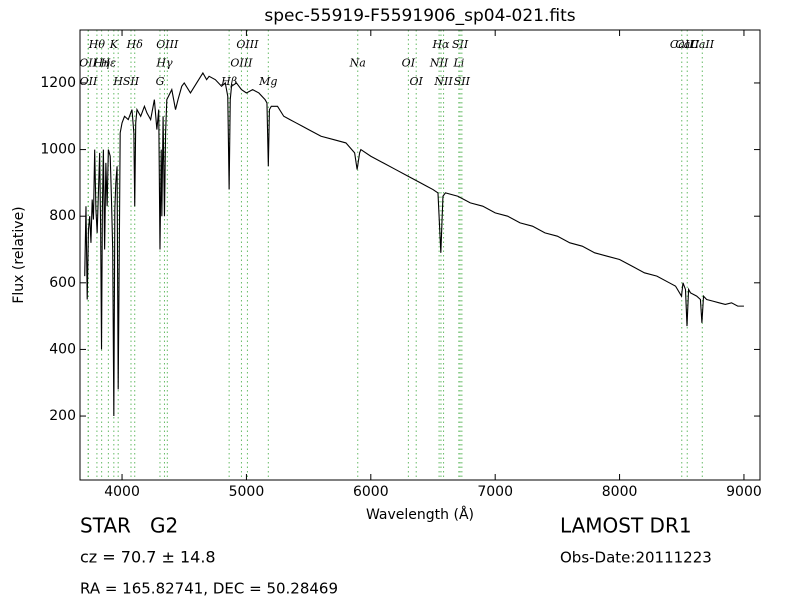  Describe the element at coordinates (135, 44) in the screenshot. I see `spectral-line-label: Hδ` at that location.